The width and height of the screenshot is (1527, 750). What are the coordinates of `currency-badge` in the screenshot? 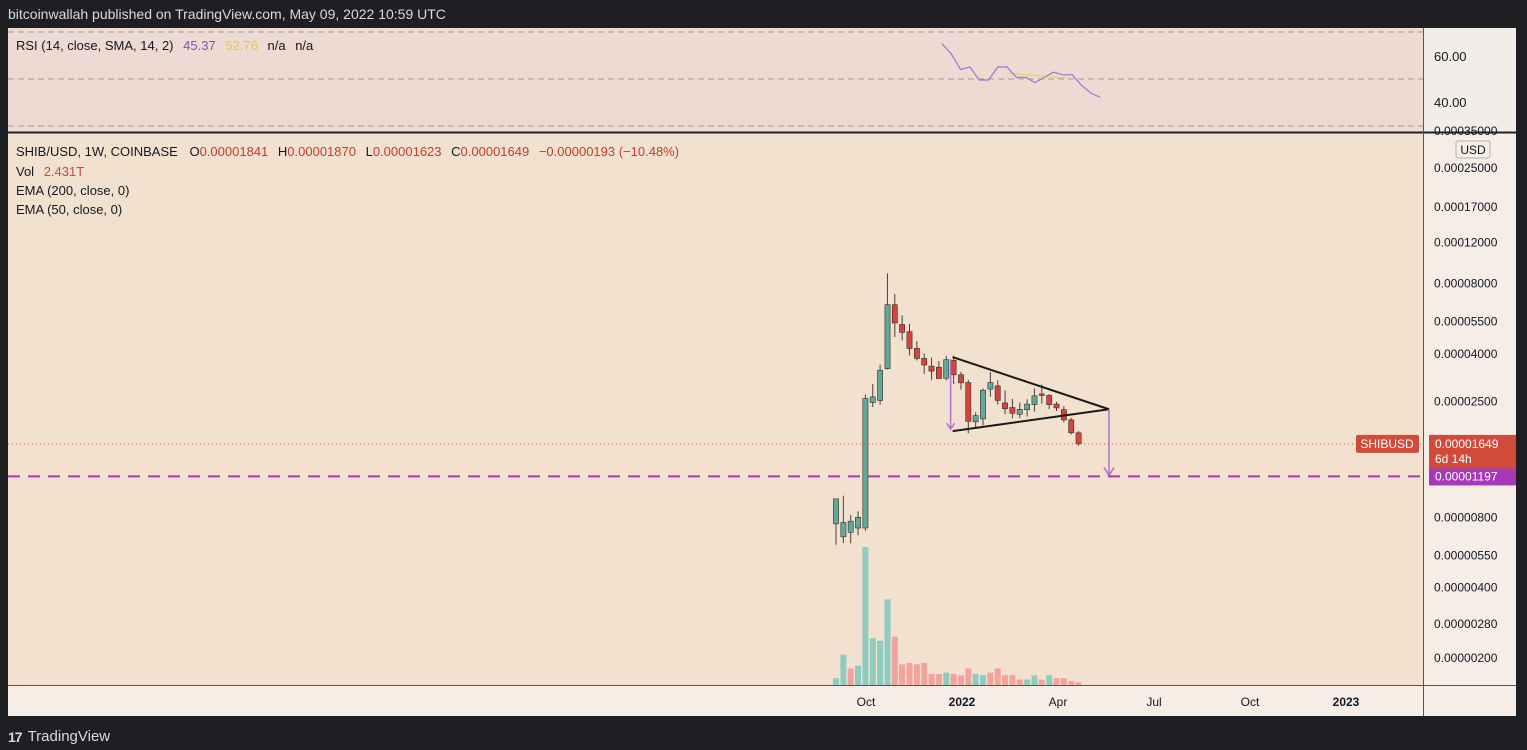 It's located at (1473, 149).